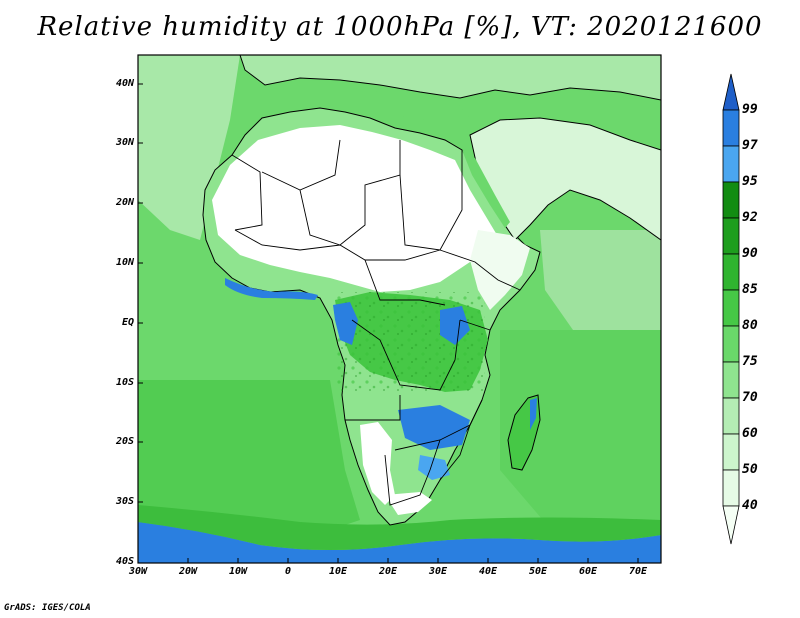  I want to click on colorbar, so click(731, 309).